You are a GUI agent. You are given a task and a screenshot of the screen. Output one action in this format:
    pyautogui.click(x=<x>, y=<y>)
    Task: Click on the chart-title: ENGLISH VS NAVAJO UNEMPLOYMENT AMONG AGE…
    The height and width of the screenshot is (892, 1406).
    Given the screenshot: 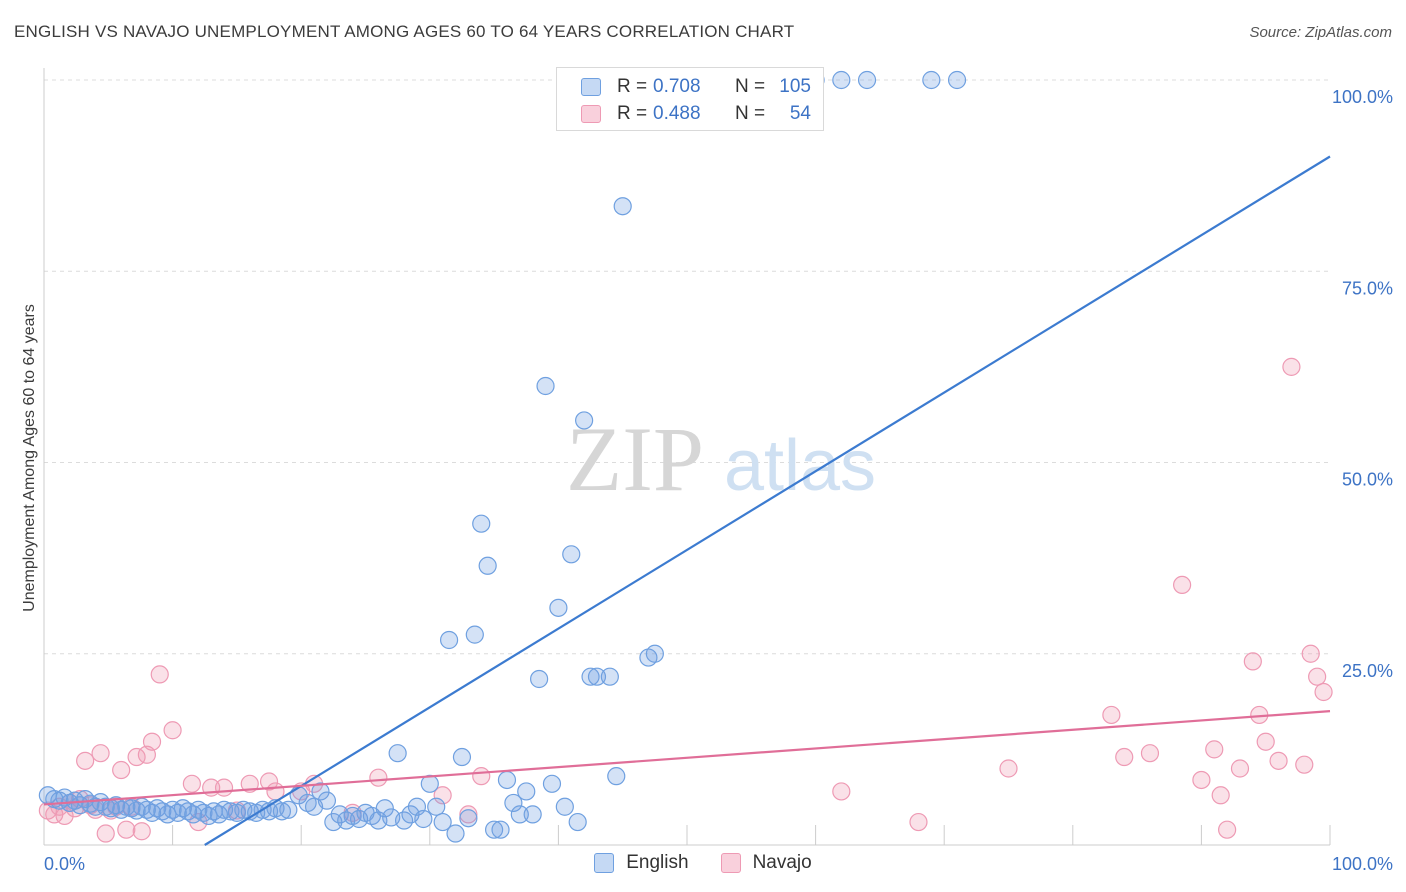 What is the action you would take?
    pyautogui.click(x=404, y=31)
    